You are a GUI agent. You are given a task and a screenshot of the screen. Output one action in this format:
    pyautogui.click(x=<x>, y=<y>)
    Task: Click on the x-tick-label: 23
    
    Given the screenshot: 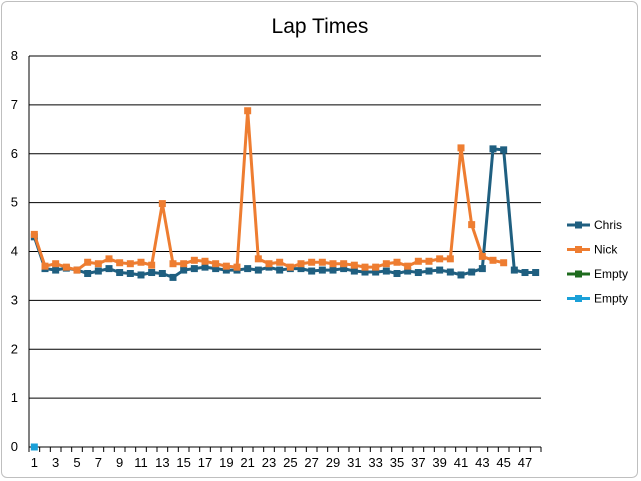 What is the action you would take?
    pyautogui.click(x=269, y=462)
    